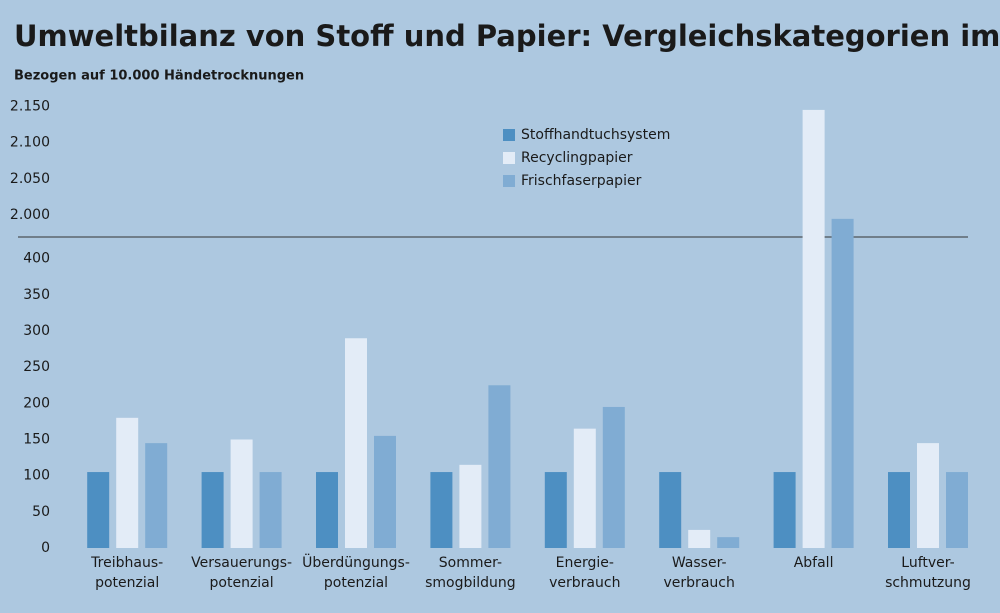 The height and width of the screenshot is (613, 1000). I want to click on y-tick-label: 2.000, so click(30, 215).